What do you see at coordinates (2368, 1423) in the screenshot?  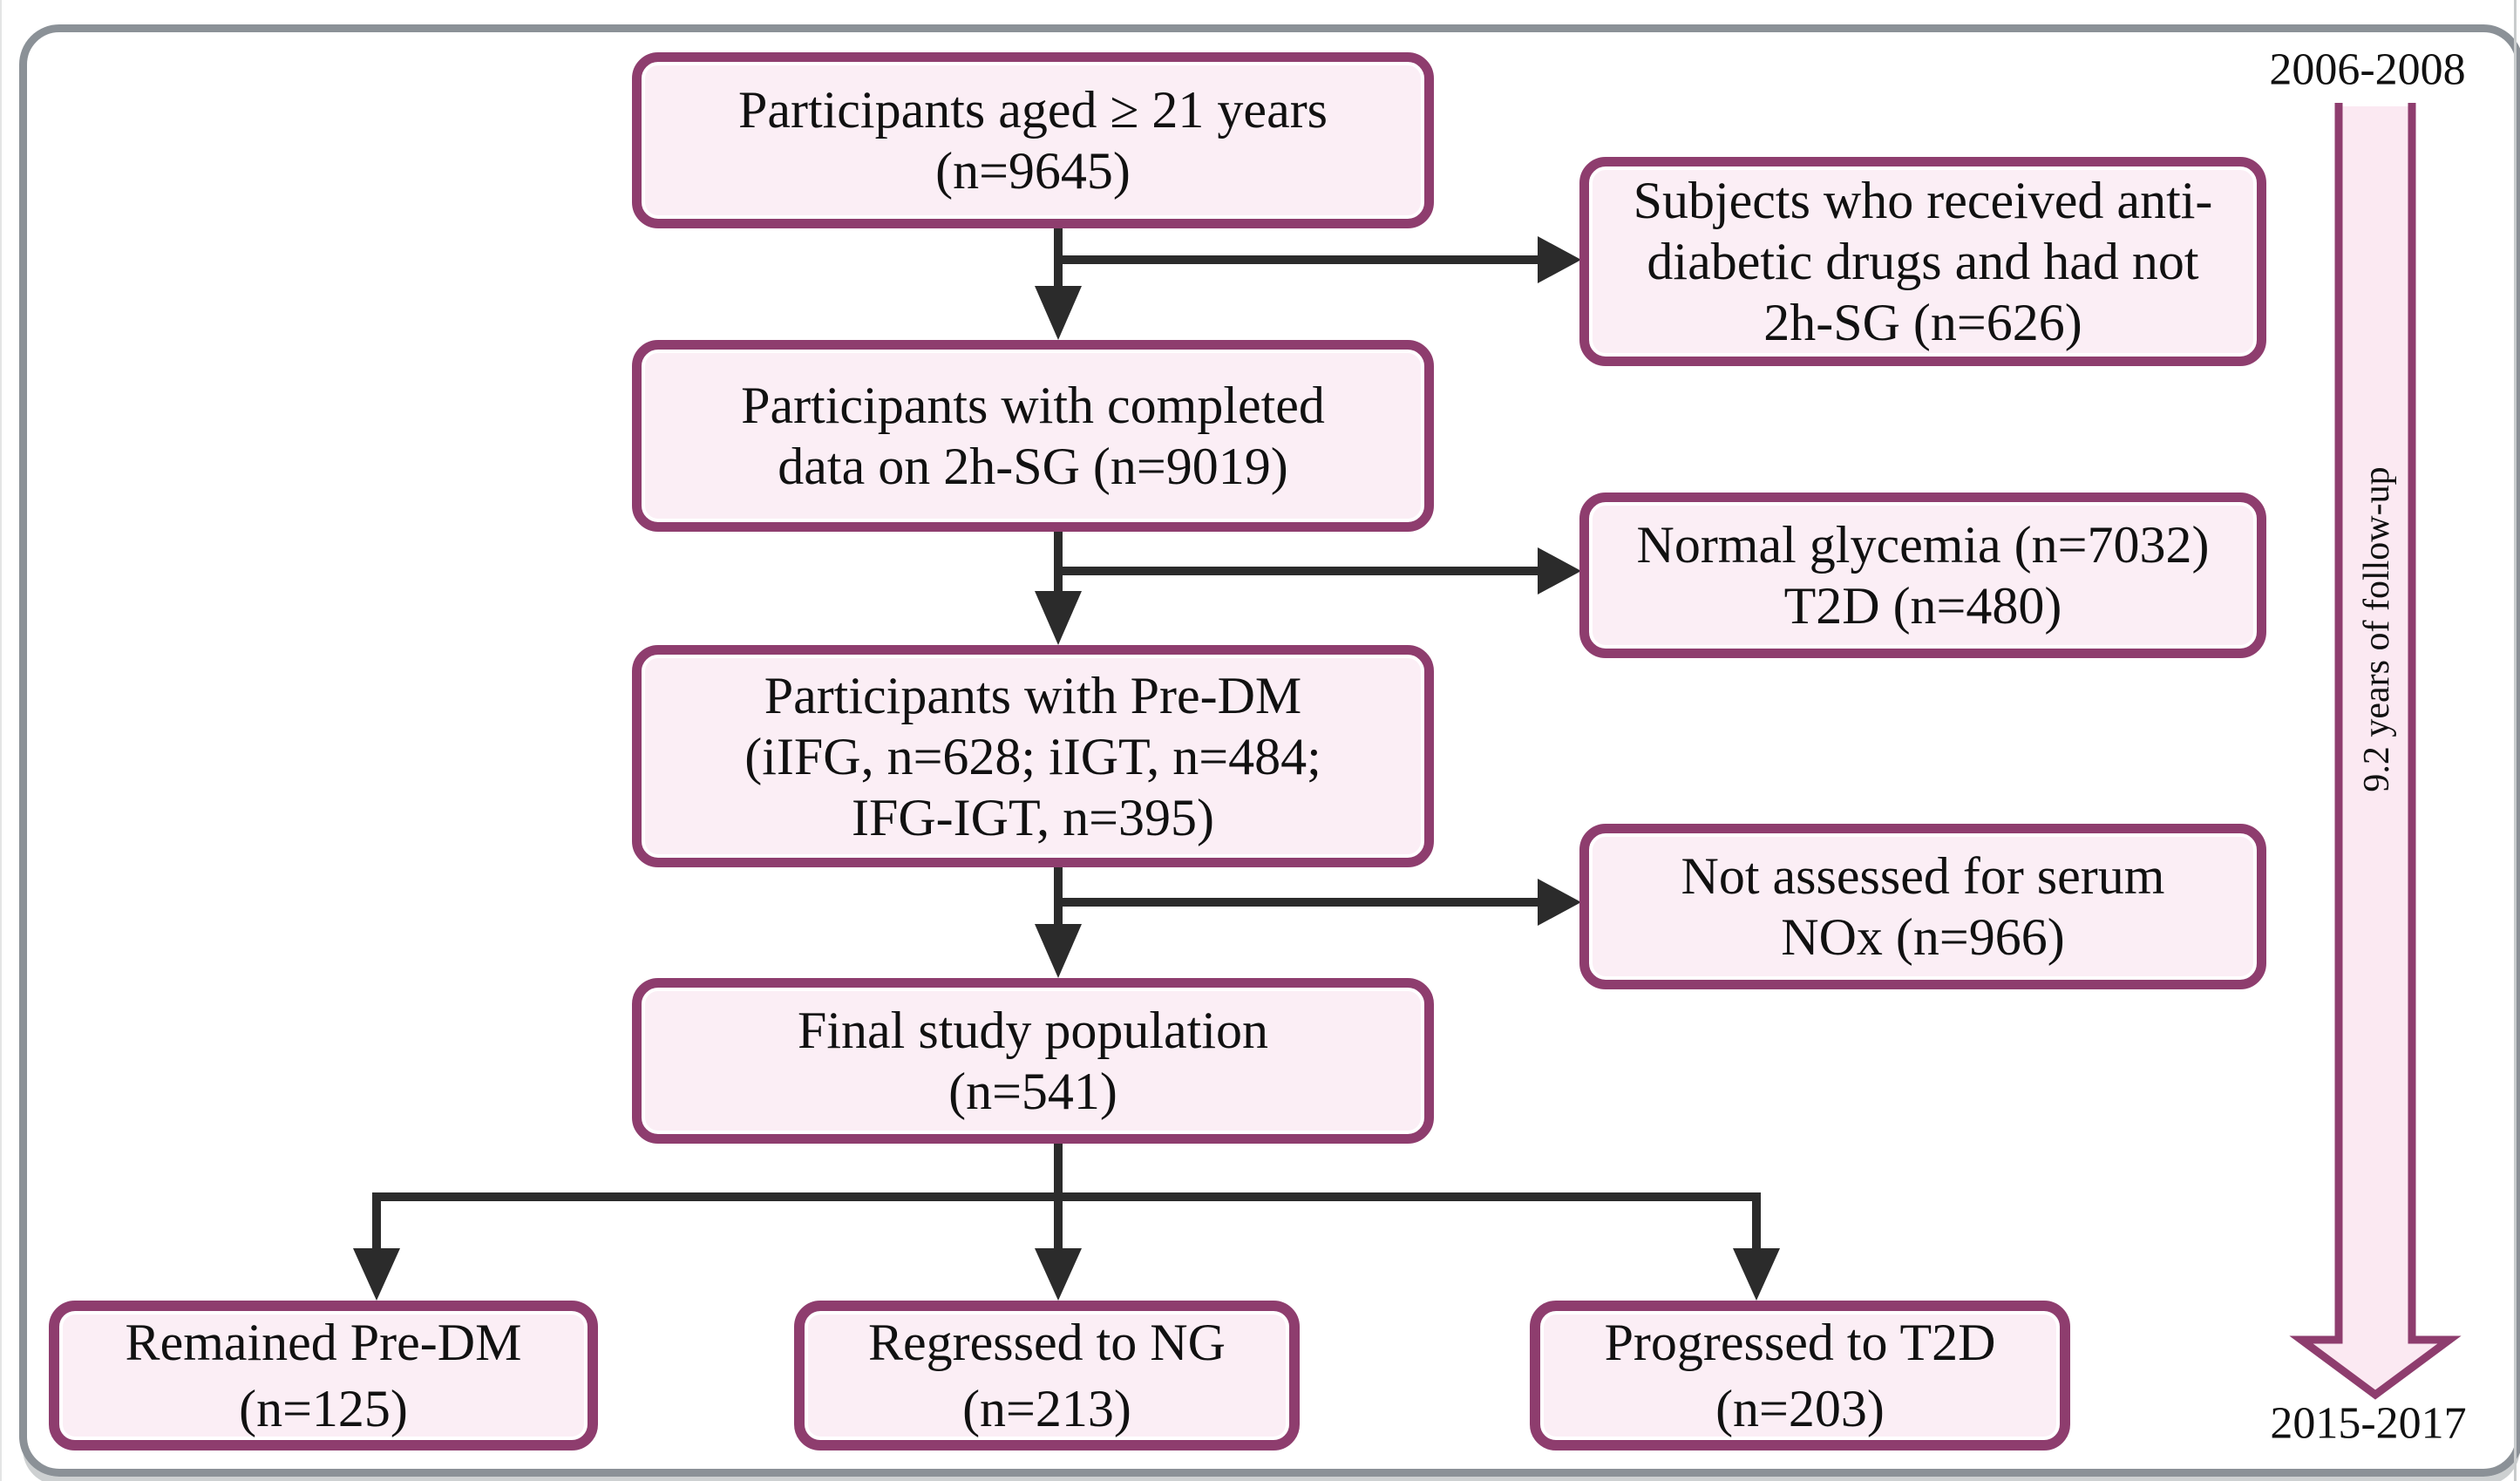 I see `timeline-end-label: 2015-2017` at bounding box center [2368, 1423].